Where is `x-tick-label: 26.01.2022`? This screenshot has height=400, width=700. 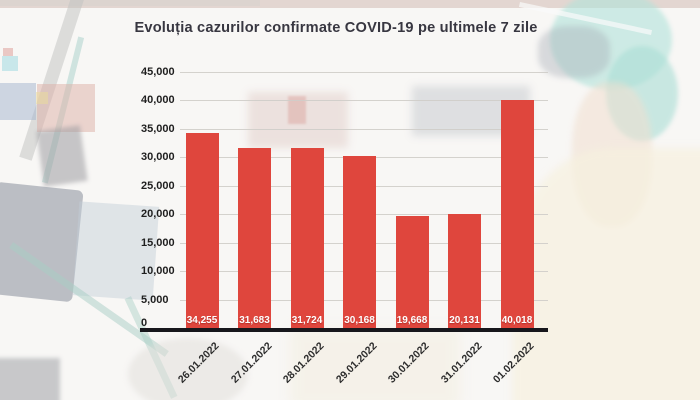
x-tick-label: 26.01.2022 is located at coordinates (198, 363).